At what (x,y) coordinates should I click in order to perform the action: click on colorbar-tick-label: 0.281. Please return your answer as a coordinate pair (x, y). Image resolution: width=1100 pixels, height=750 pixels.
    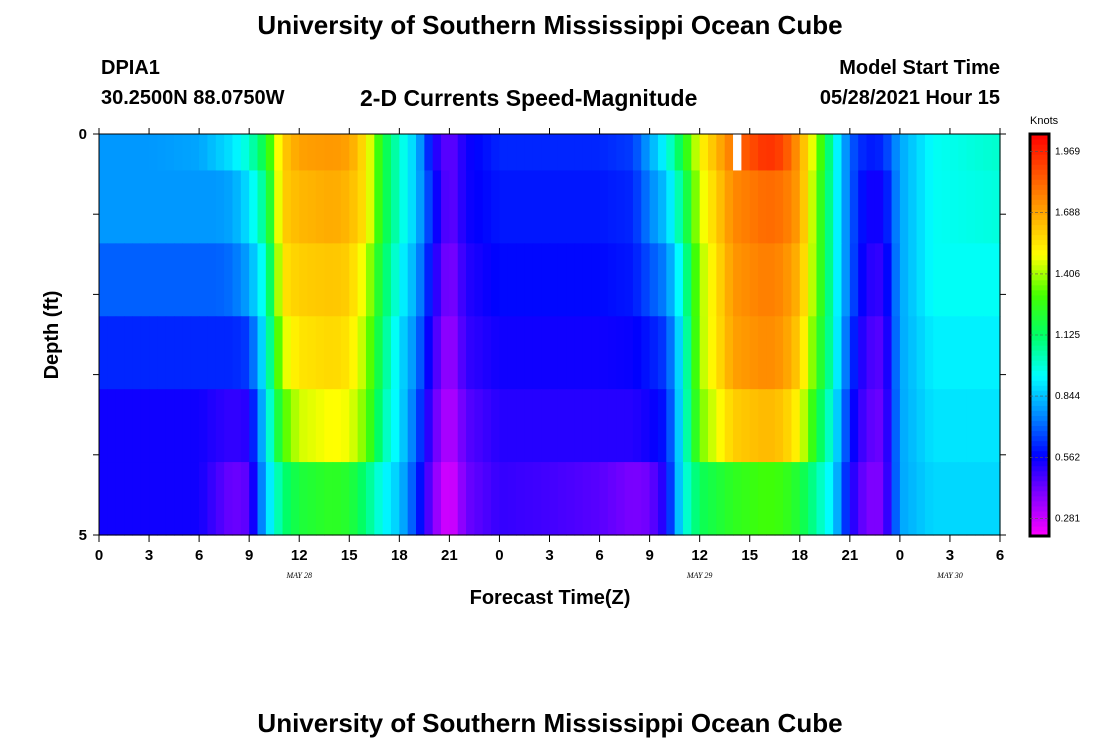
    Looking at the image, I should click on (1067, 518).